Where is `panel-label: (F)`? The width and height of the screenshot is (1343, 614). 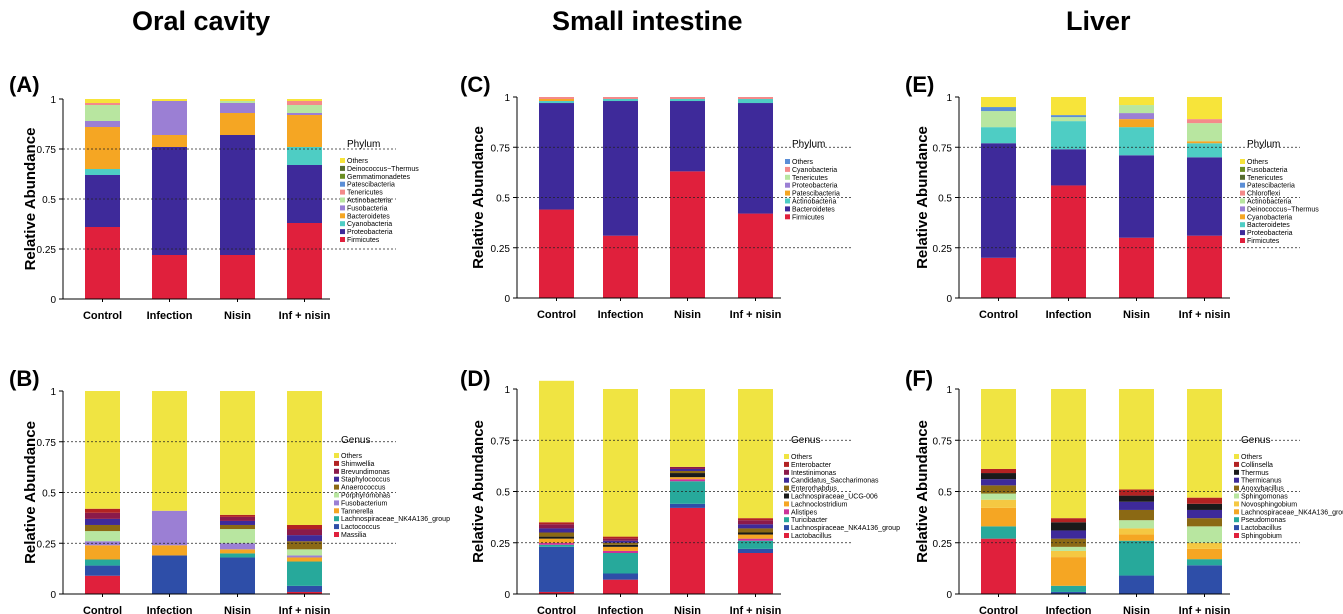
panel-label: (F) is located at coordinates (919, 378).